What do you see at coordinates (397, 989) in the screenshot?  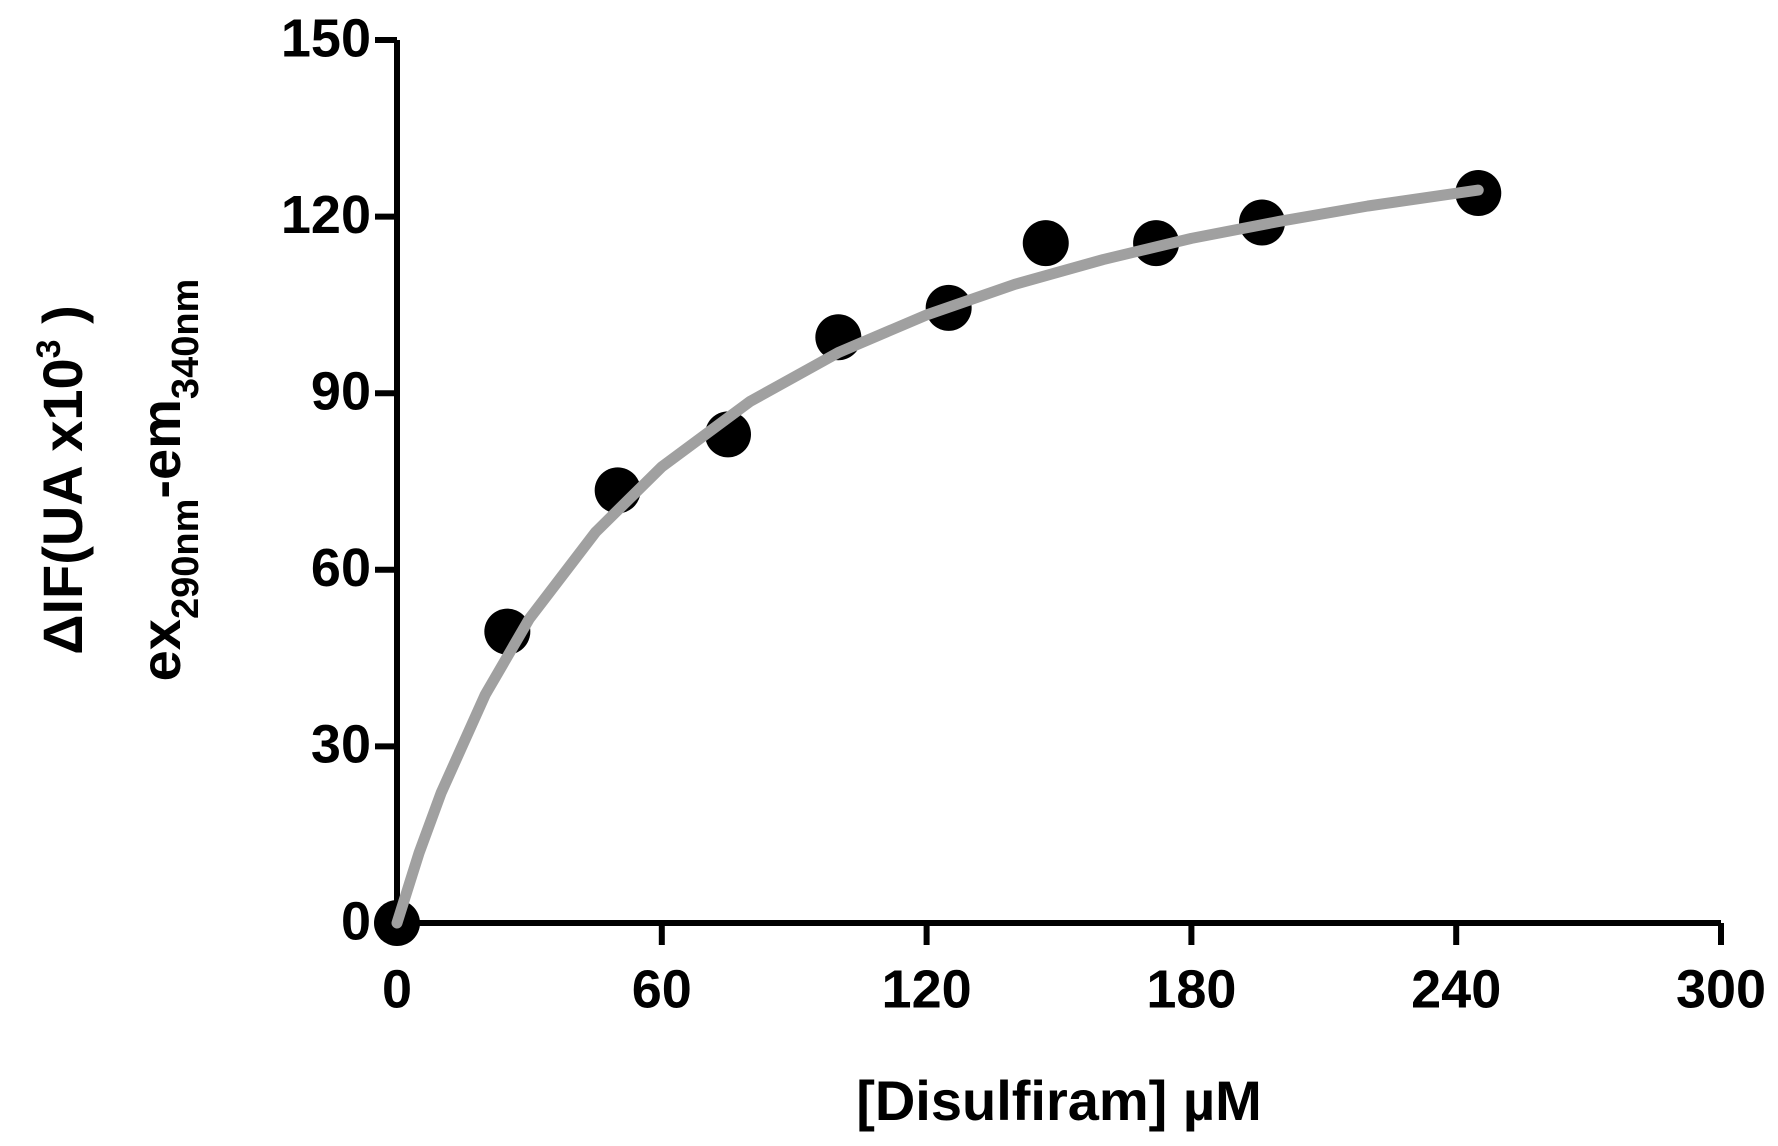 I see `x-tick-label: 0` at bounding box center [397, 989].